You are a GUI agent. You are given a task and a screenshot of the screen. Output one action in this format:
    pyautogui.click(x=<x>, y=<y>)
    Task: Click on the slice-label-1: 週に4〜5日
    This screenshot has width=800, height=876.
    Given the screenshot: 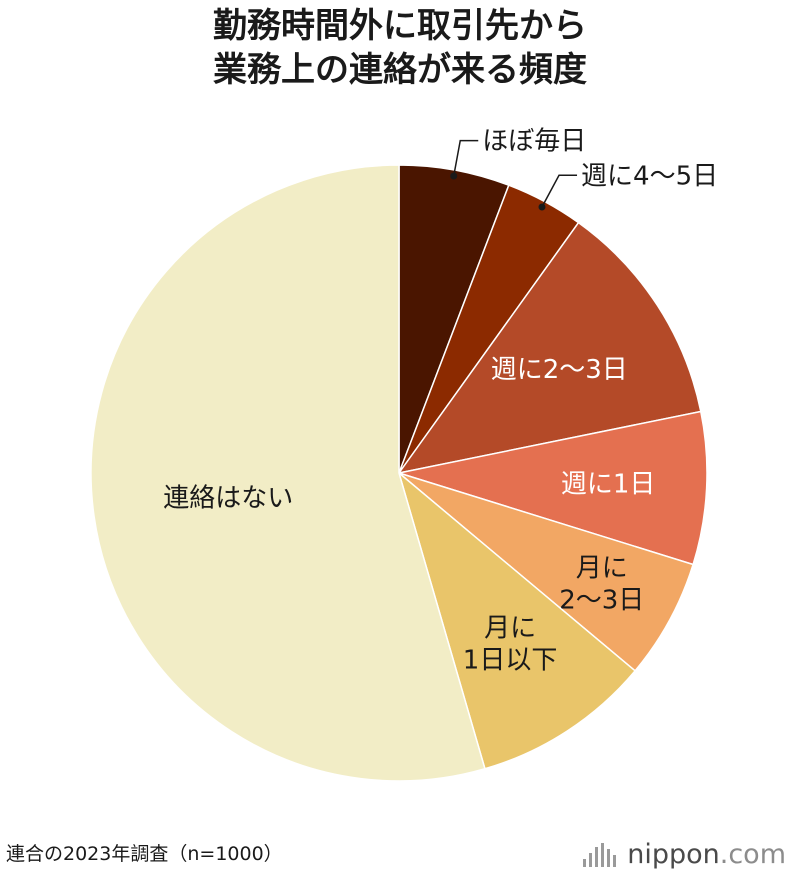 What is the action you would take?
    pyautogui.click(x=649, y=176)
    